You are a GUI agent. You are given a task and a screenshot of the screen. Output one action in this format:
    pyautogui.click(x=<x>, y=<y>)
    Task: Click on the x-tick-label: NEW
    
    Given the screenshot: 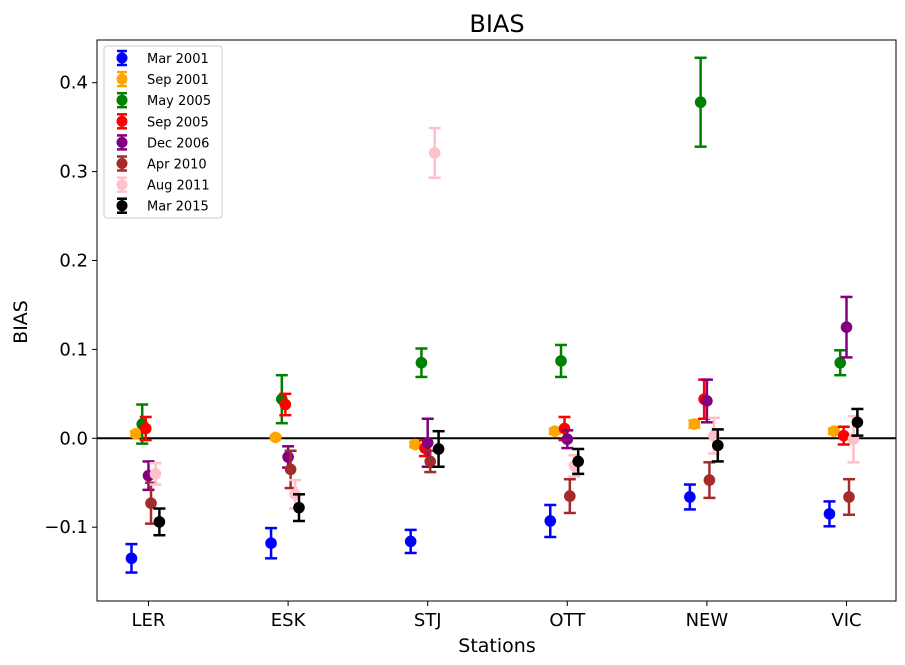 What is the action you would take?
    pyautogui.click(x=707, y=620)
    